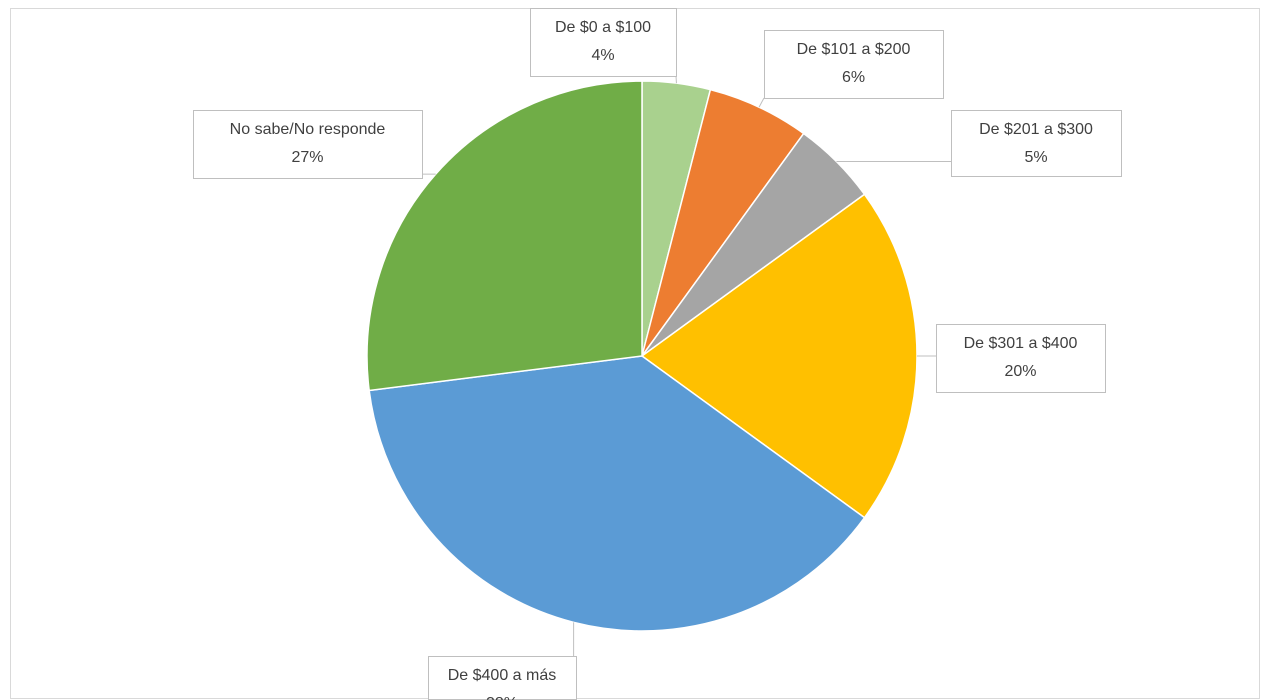 Image resolution: width=1268 pixels, height=700 pixels. What do you see at coordinates (308, 129) in the screenshot?
I see `data-label-category: No sabe/No responde` at bounding box center [308, 129].